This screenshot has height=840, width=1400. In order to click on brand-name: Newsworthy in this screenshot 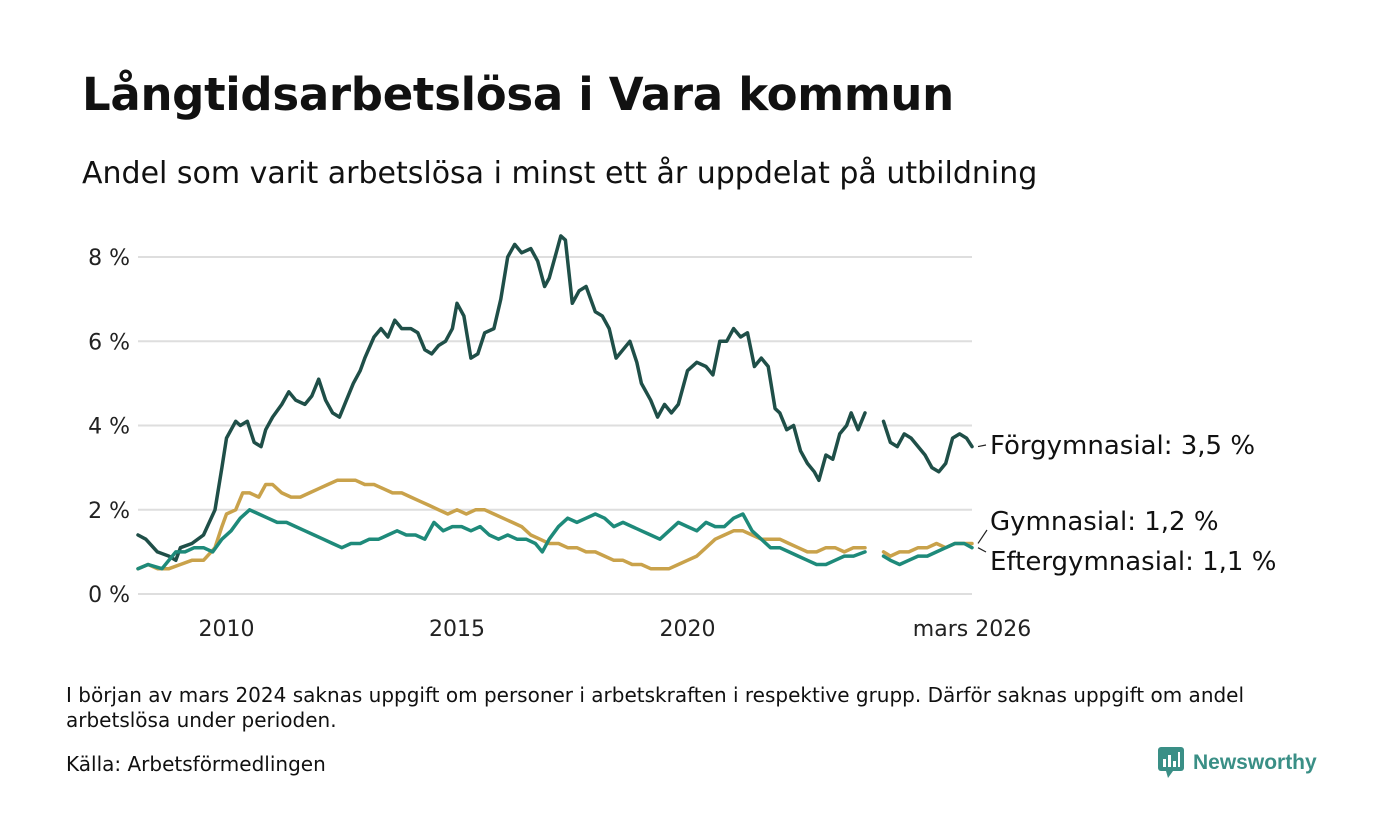, I will do `click(1255, 762)`.